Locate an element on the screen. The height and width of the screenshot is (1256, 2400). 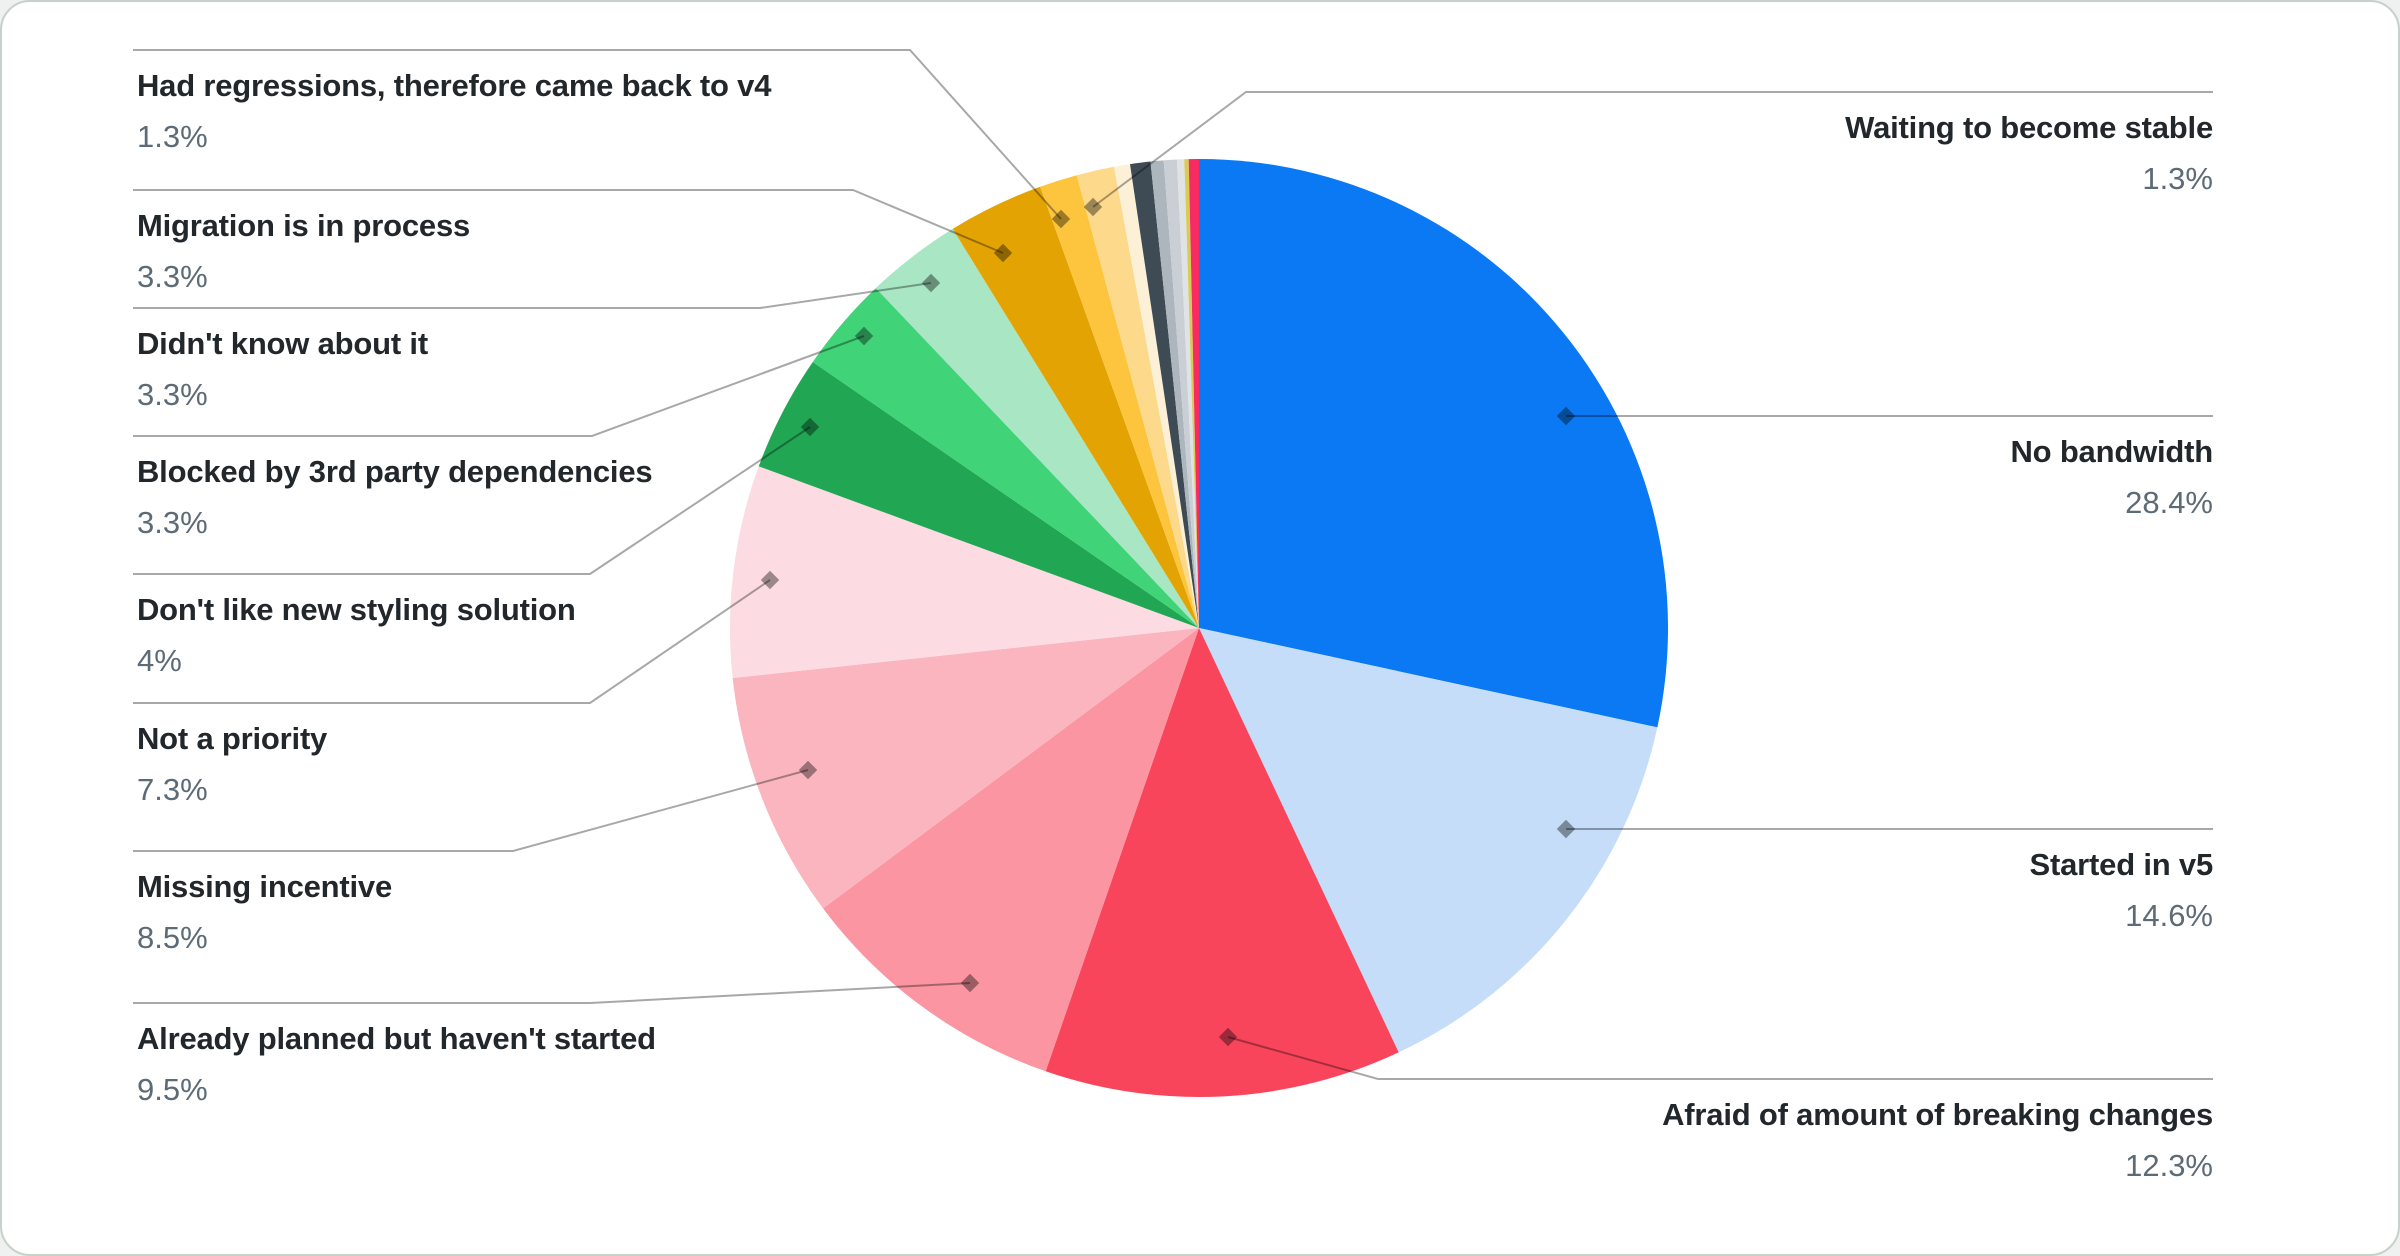
leader-line-afraid-of-breaking-changes is located at coordinates (1720, 1058).